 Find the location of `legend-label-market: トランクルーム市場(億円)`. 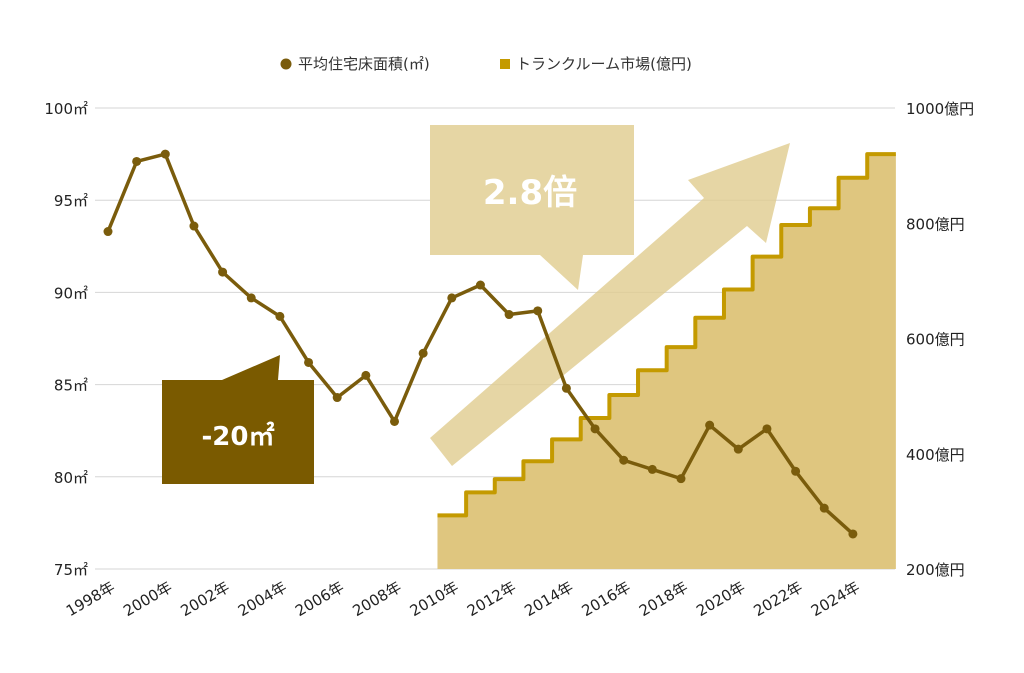

legend-label-market: トランクルーム市場(億円) is located at coordinates (604, 64).